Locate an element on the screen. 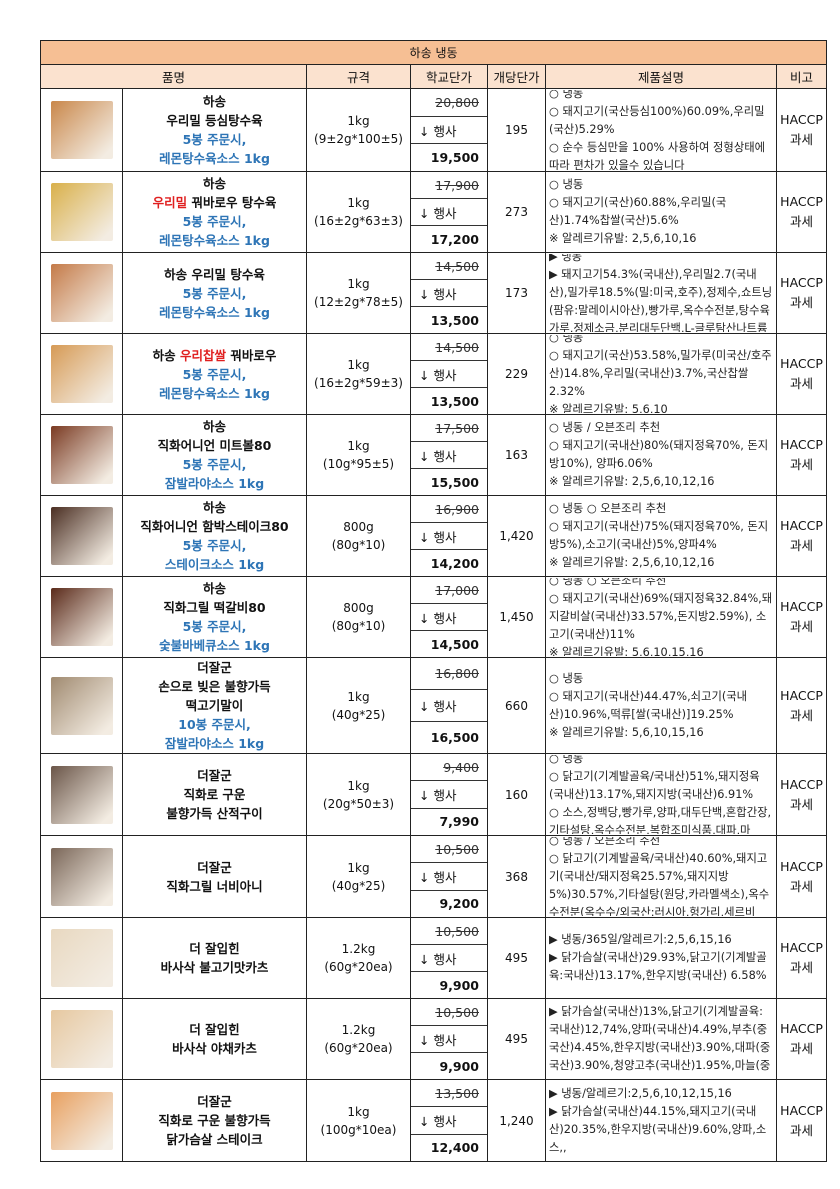  name-segment: 레몬탕수육소스 1kg is located at coordinates (214, 240).